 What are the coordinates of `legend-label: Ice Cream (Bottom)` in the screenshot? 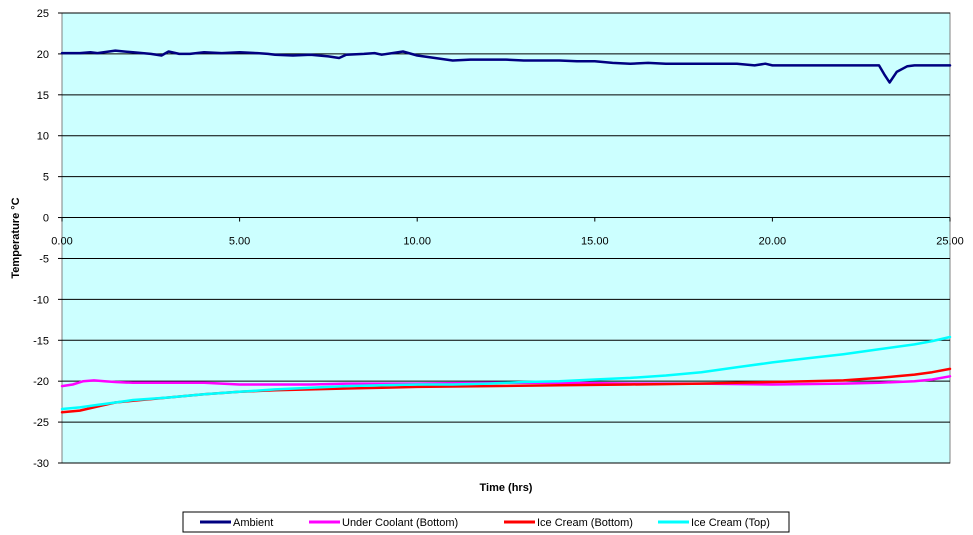 It's located at (585, 523).